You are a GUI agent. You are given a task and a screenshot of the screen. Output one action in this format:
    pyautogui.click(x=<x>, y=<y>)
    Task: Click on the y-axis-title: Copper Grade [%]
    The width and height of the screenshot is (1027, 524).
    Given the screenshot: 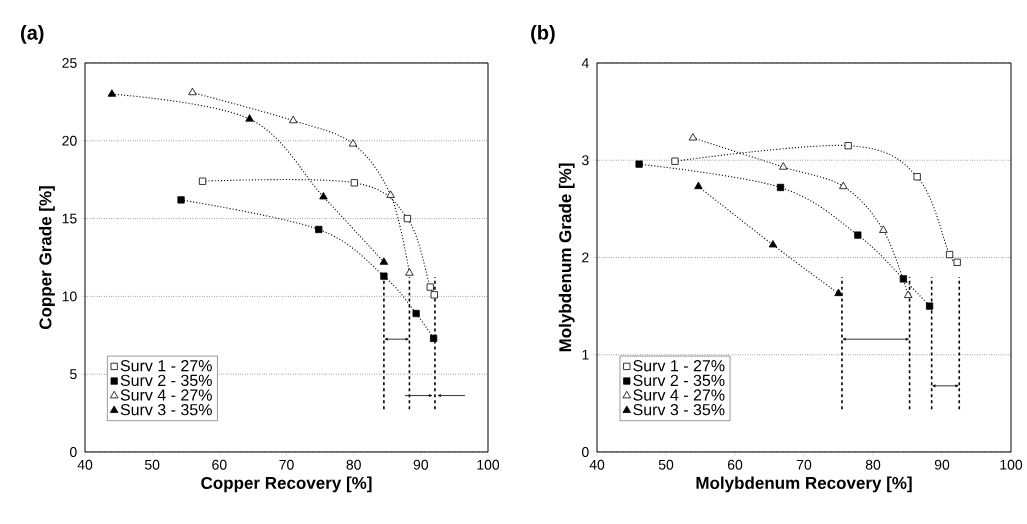 What is the action you would take?
    pyautogui.click(x=46, y=258)
    